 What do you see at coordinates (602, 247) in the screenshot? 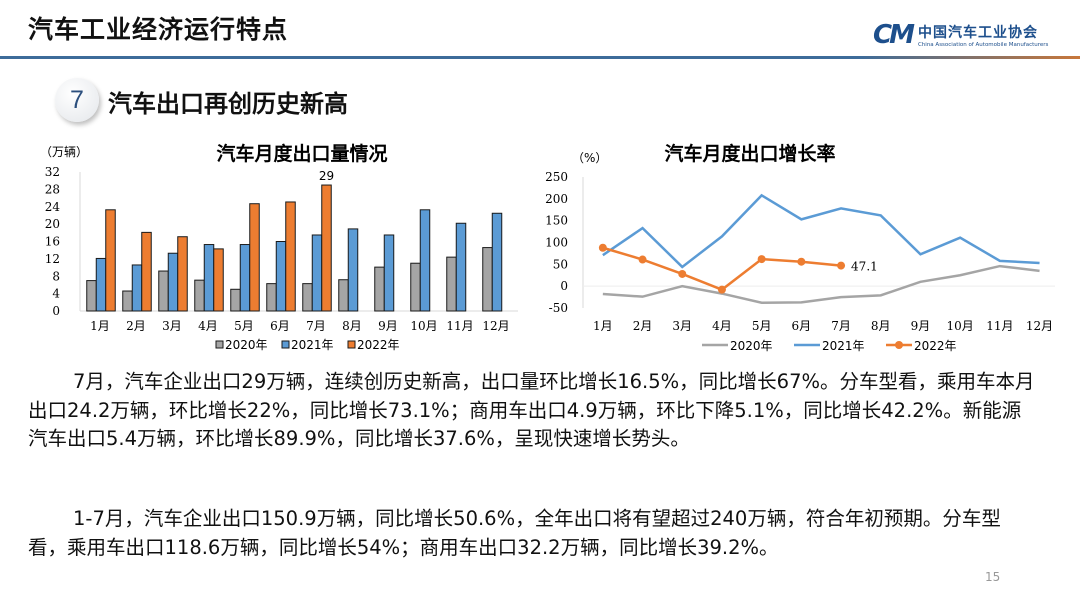
I see `marker-2022年-1月` at bounding box center [602, 247].